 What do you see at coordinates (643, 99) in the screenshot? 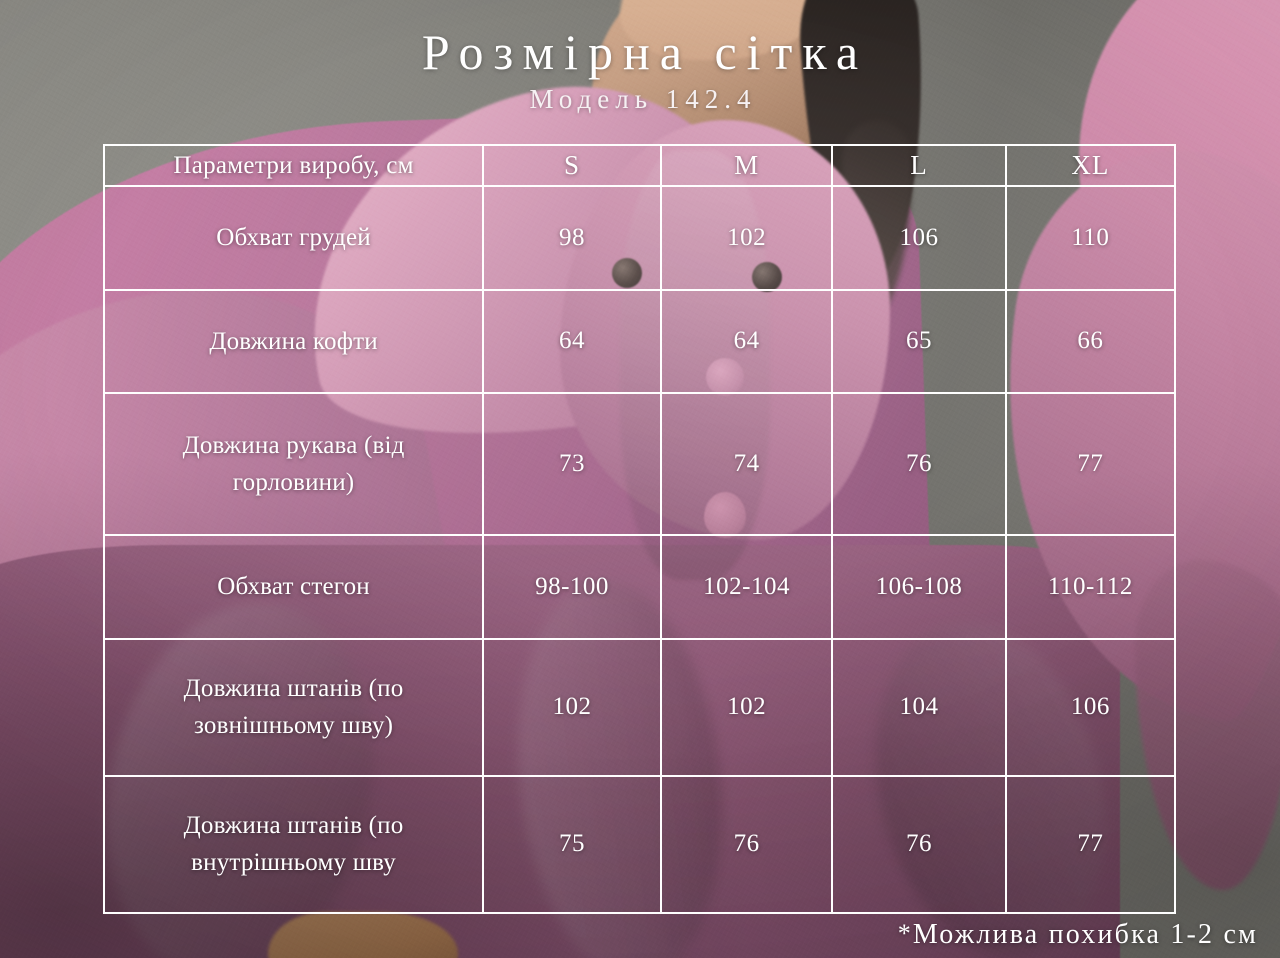
I see `page-subtitle: Модель 142.4` at bounding box center [643, 99].